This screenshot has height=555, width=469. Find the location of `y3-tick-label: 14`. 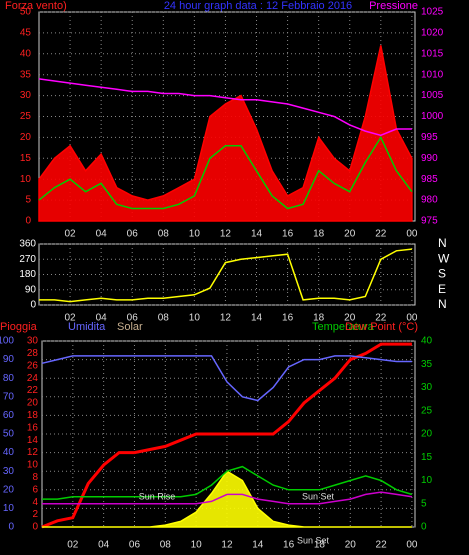

y3-tick-label: 14 is located at coordinates (33, 440).